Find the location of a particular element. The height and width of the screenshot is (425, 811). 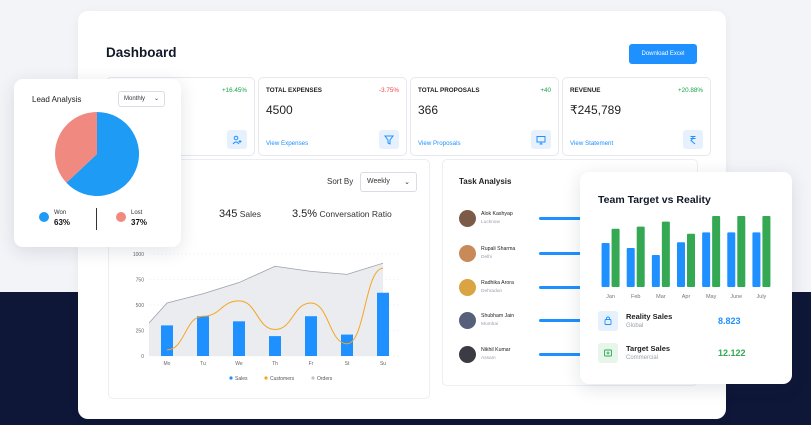

x-tick-label: St is located at coordinates (347, 364).